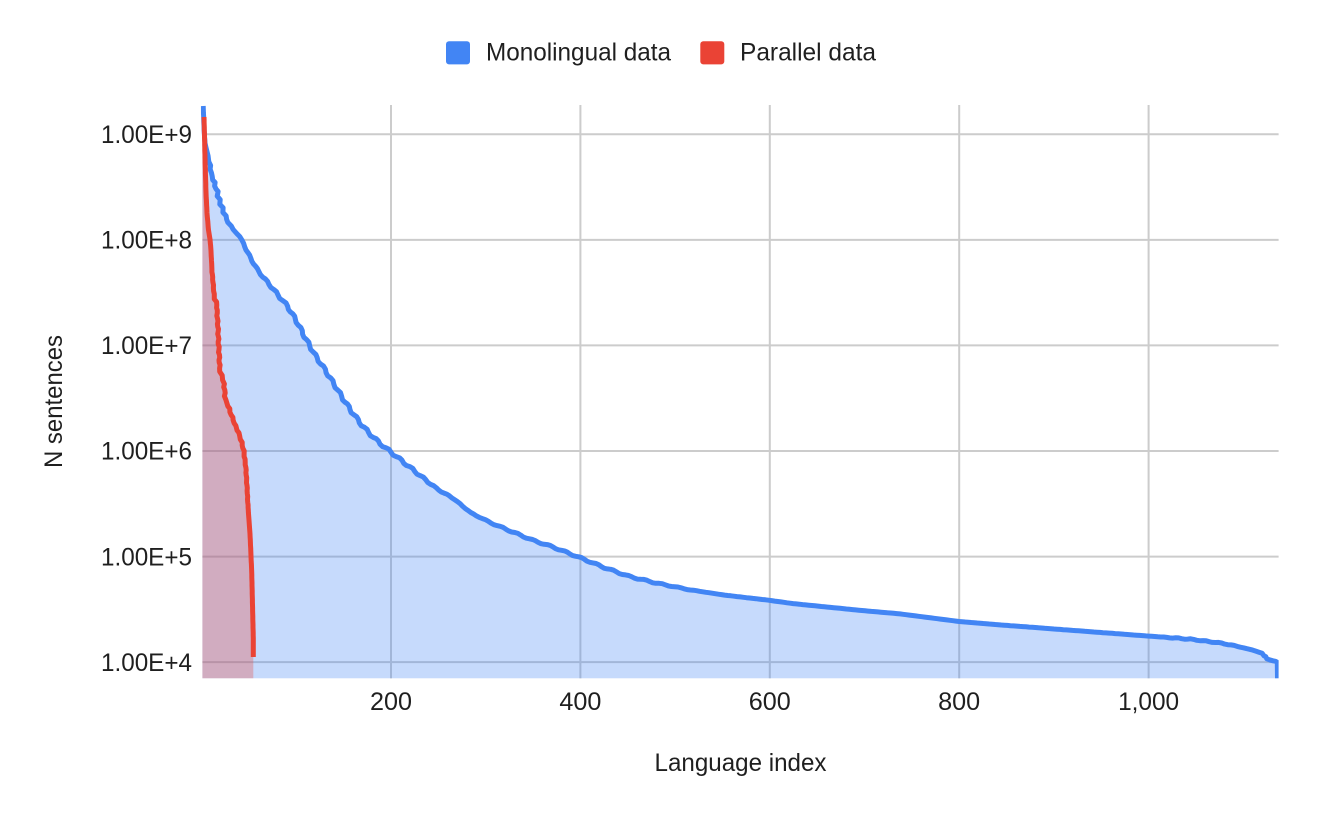 The height and width of the screenshot is (816, 1320). Describe the element at coordinates (580, 702) in the screenshot. I see `svg-text: 400` at that location.